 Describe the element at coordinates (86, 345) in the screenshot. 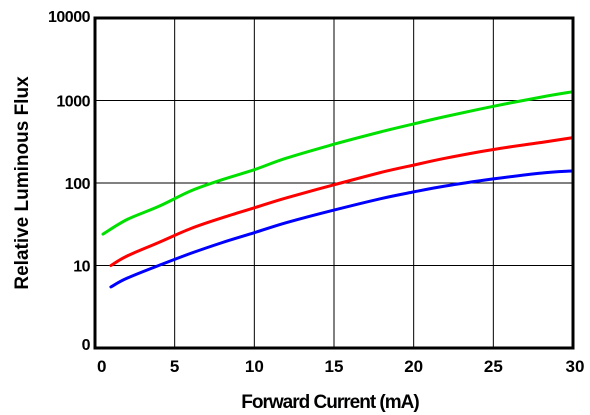

I see `y-tick-label-0: 0` at that location.